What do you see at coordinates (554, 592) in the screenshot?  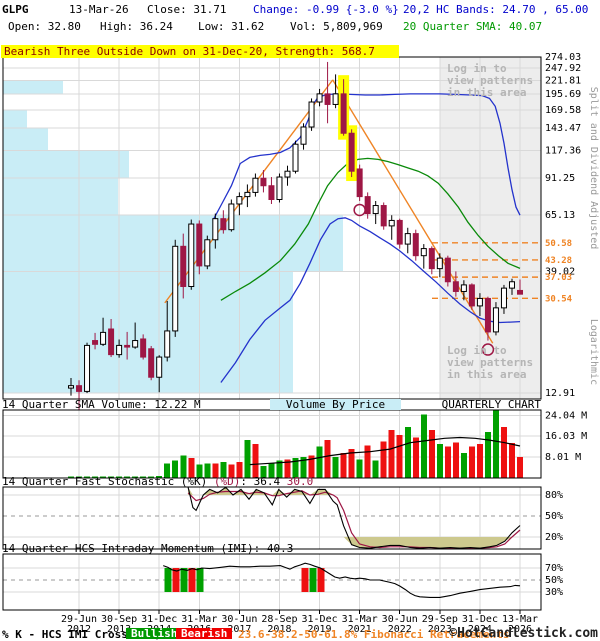 I see `imi-axis-label: 30%` at bounding box center [554, 592].